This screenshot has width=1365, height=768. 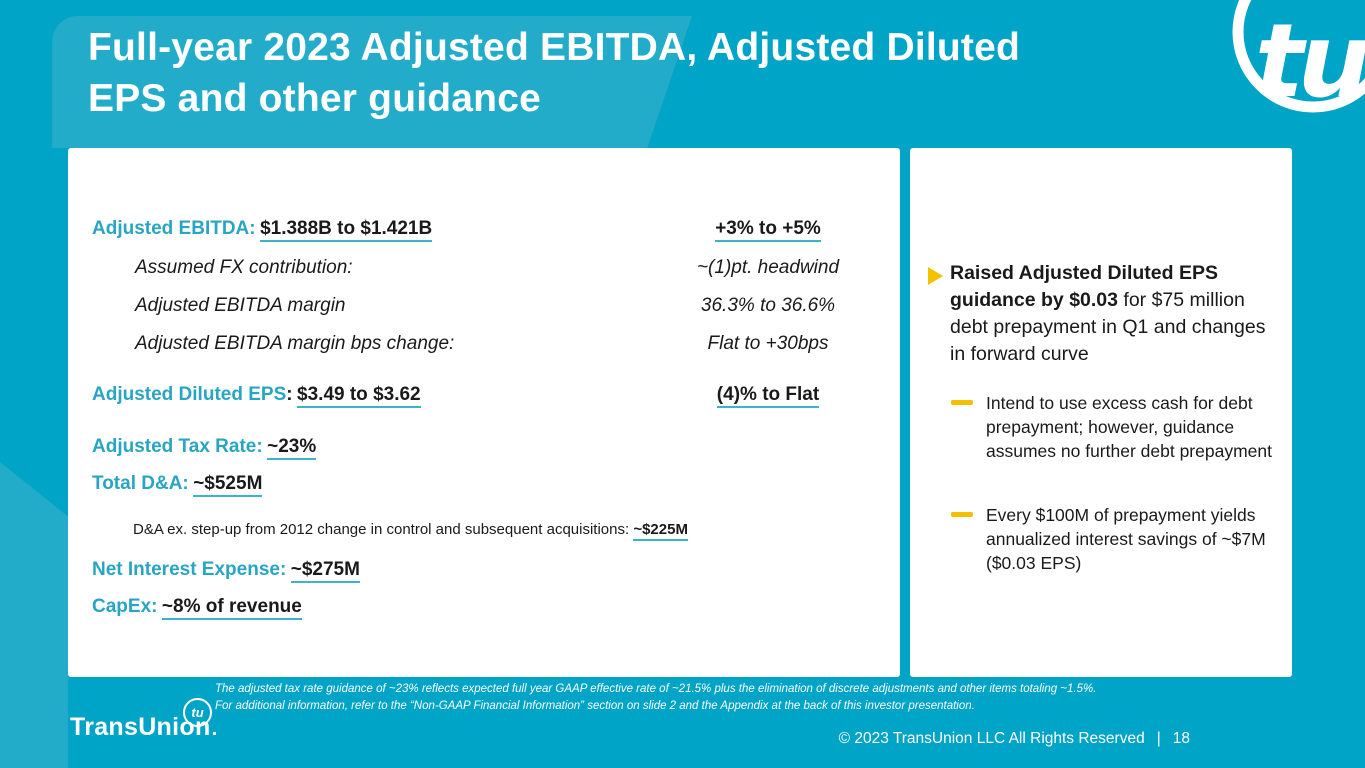 What do you see at coordinates (140, 483) in the screenshot?
I see `total-da-label: Total D&A:` at bounding box center [140, 483].